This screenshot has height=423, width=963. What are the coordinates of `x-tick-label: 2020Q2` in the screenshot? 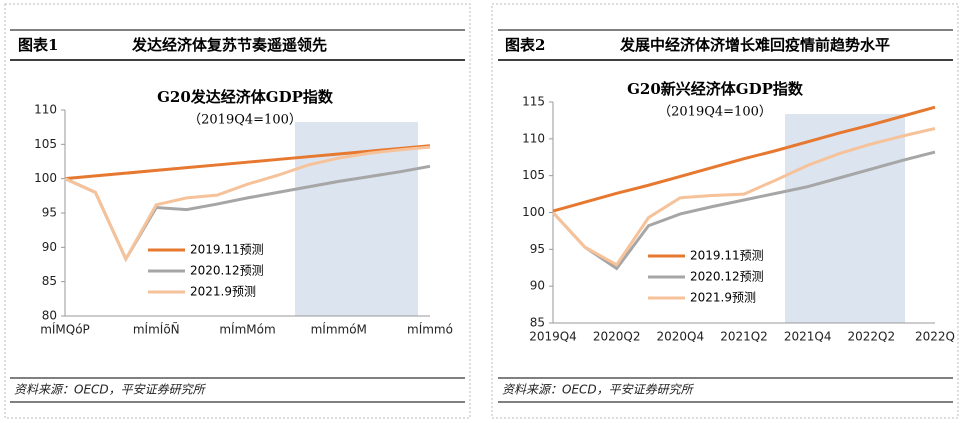 It's located at (617, 337).